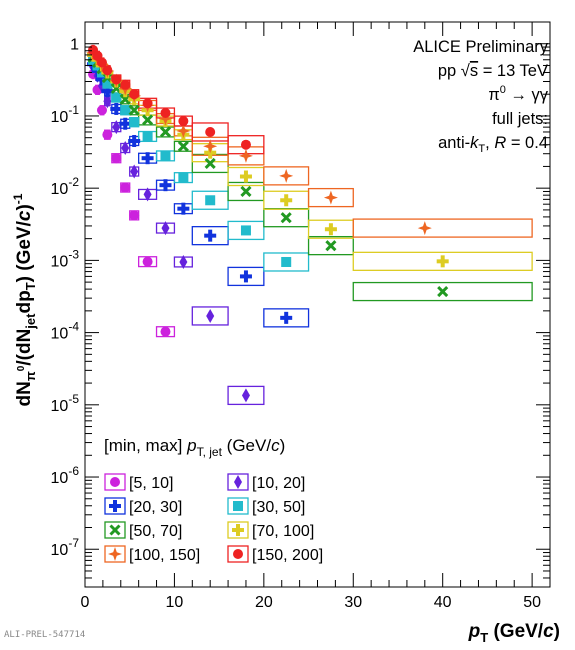 The width and height of the screenshot is (575, 650). I want to click on legend-item: [100, 150], so click(152, 554).